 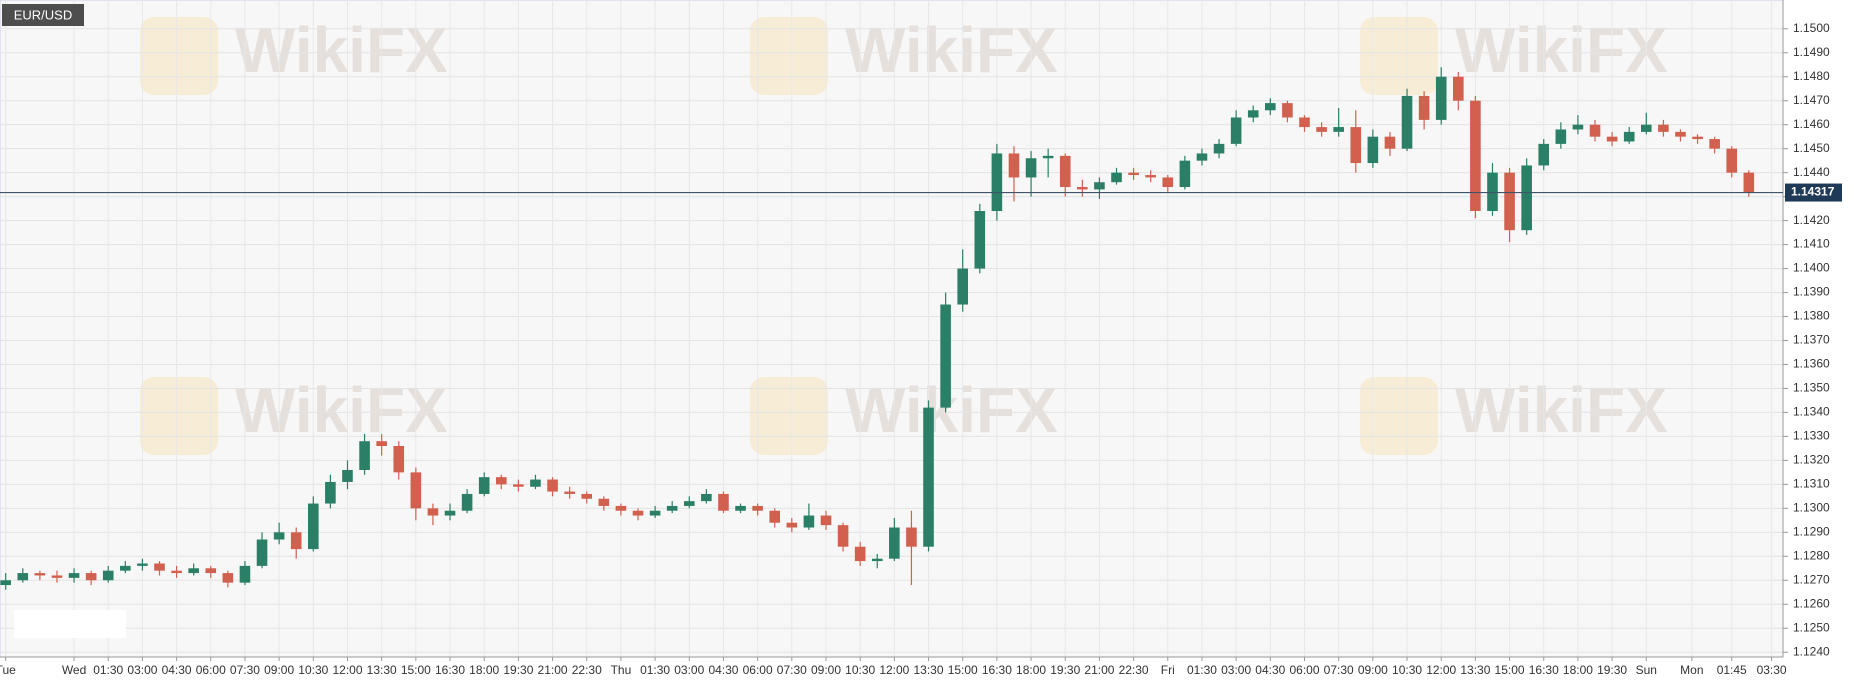 What do you see at coordinates (74, 670) in the screenshot?
I see `x-tick-label: Wed` at bounding box center [74, 670].